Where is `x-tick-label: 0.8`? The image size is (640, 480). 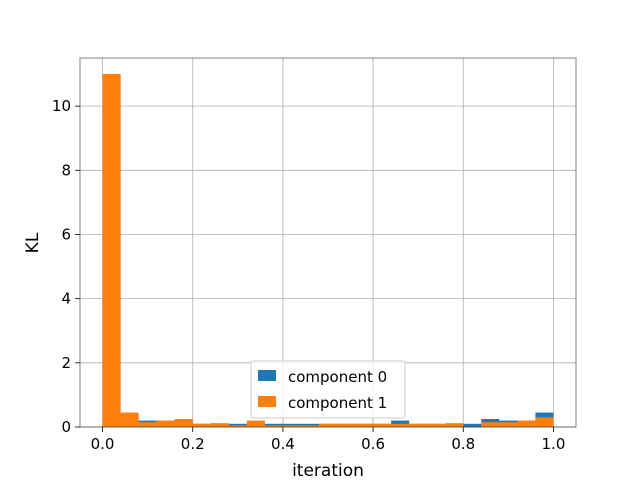
x-tick-label: 0.8 is located at coordinates (463, 444).